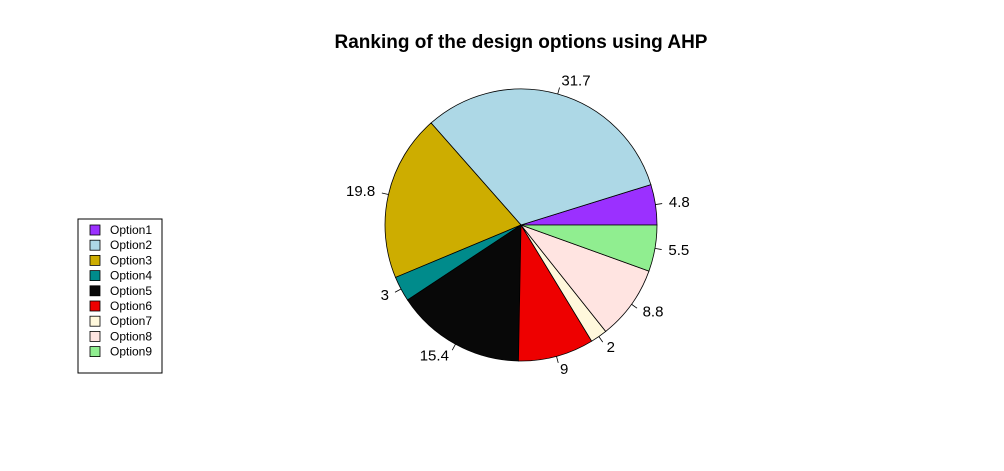 The width and height of the screenshot is (1004, 471). Describe the element at coordinates (131, 230) in the screenshot. I see `legend-label-option1: Option1` at that location.